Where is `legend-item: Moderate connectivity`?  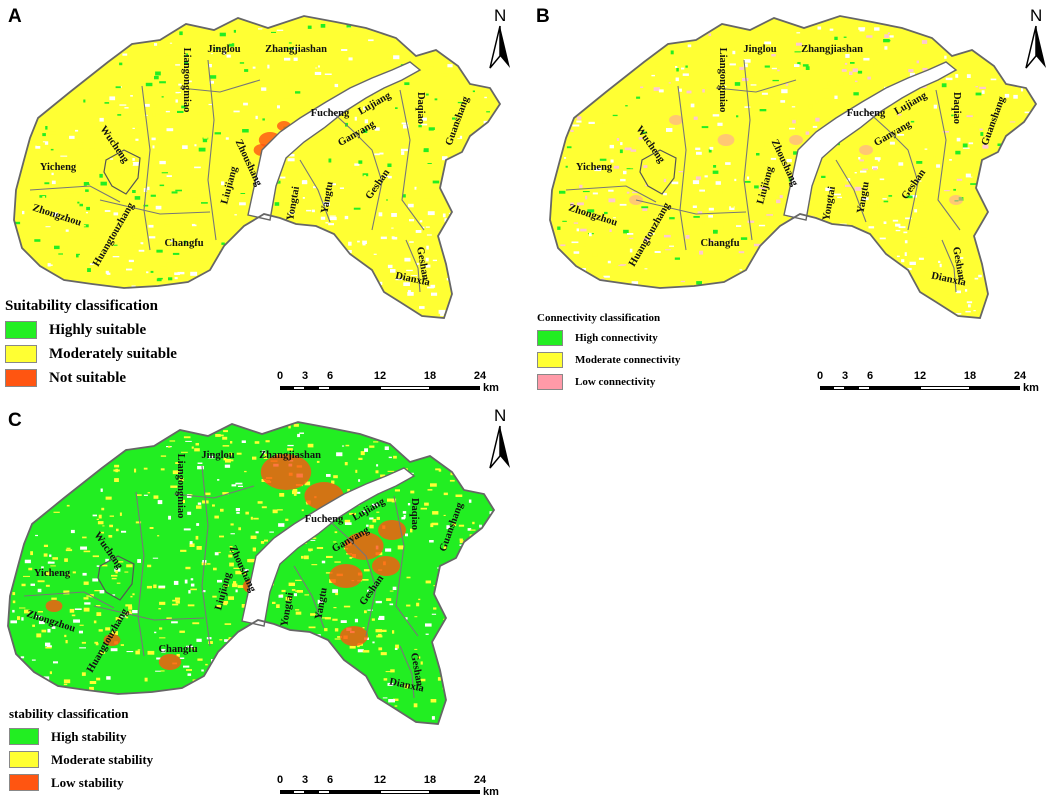 legend-item: Moderate connectivity is located at coordinates (608, 360).